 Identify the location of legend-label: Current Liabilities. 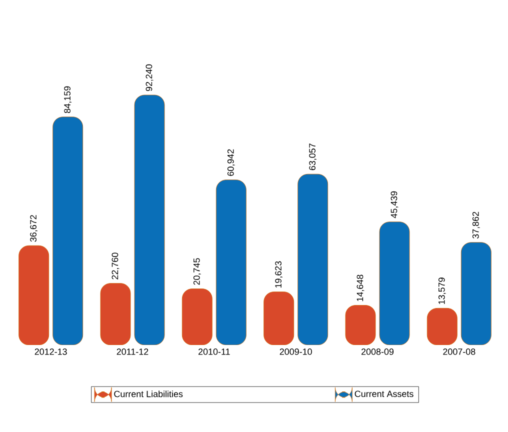
(148, 394).